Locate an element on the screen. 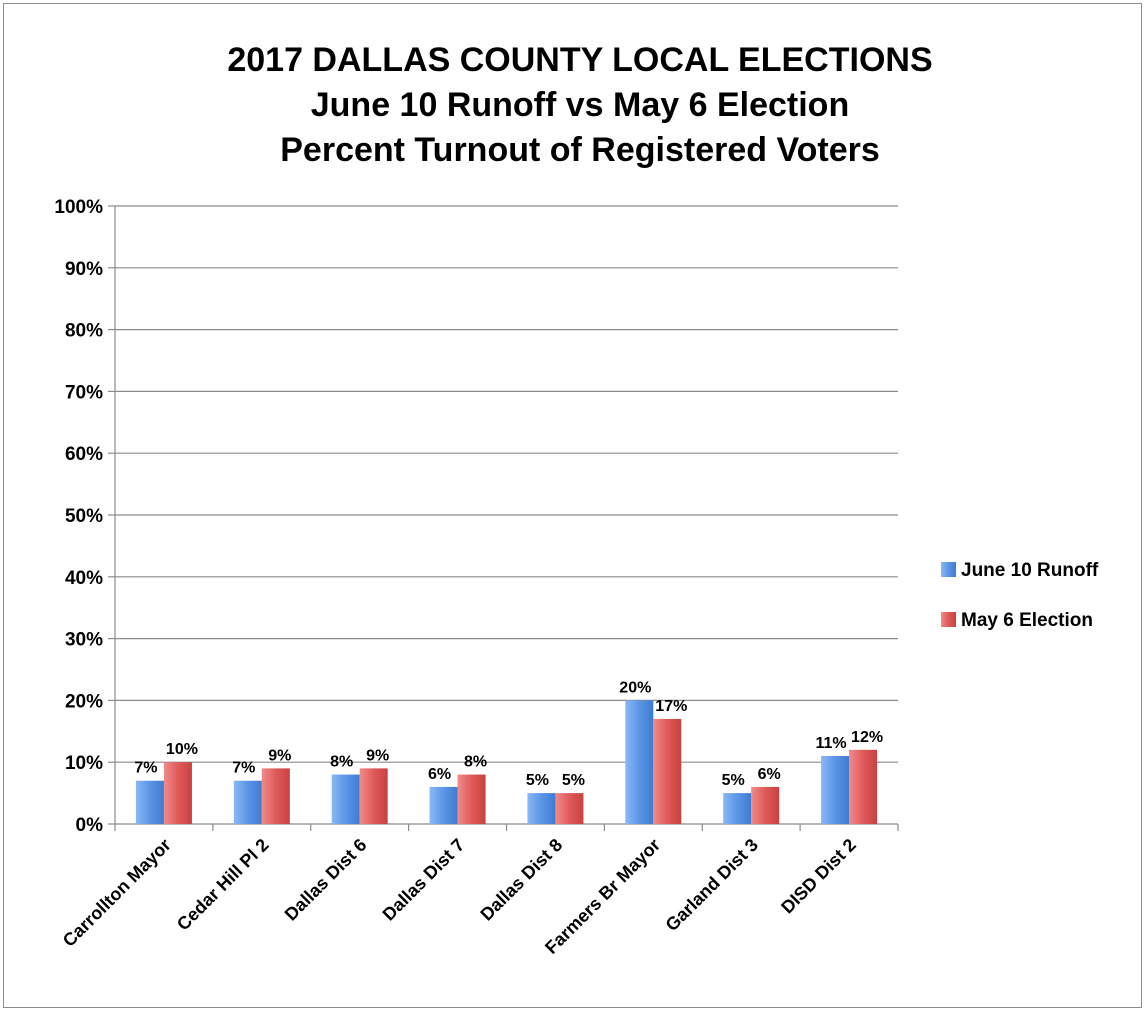 This screenshot has width=1147, height=1013. data-label: 10% is located at coordinates (182, 749).